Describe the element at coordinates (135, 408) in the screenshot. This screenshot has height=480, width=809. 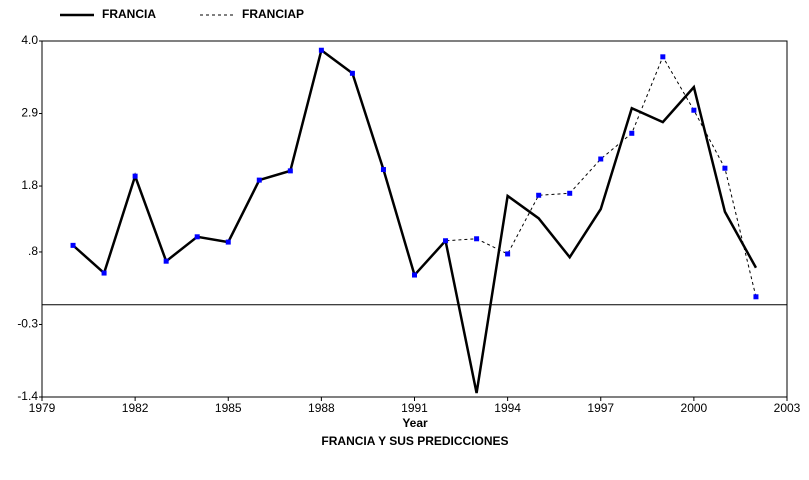
I see `x-tick-label: 1982` at that location.